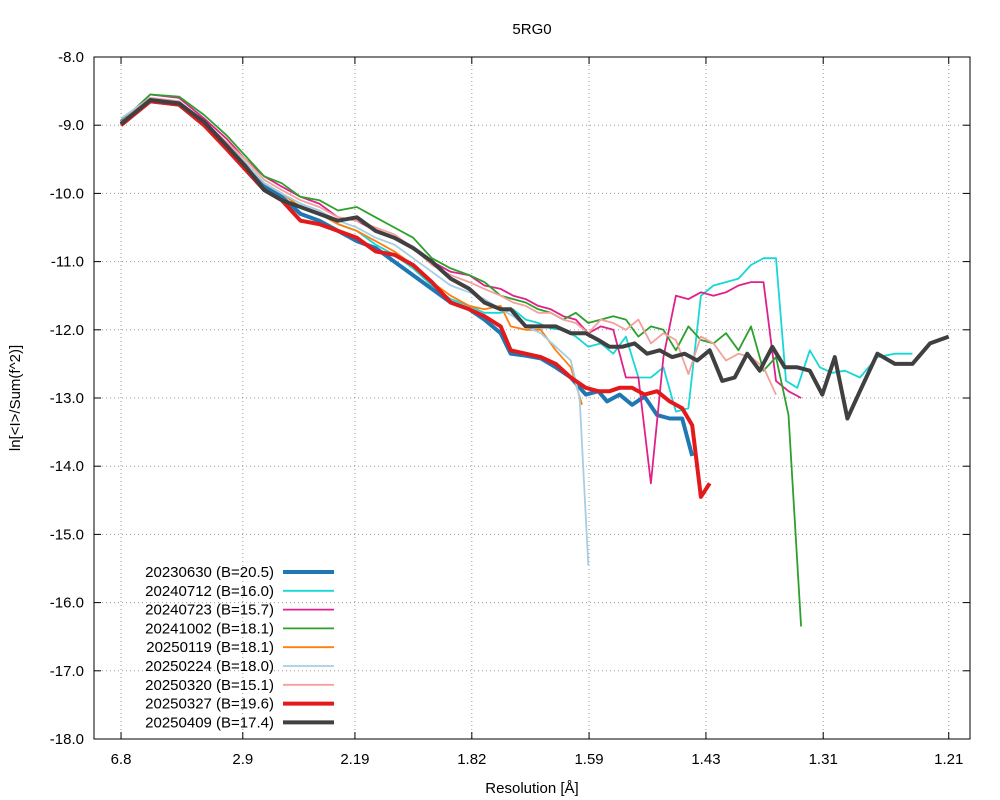 This screenshot has width=1000, height=800. Describe the element at coordinates (67, 262) in the screenshot. I see `y-tick-label: -11.0` at that location.